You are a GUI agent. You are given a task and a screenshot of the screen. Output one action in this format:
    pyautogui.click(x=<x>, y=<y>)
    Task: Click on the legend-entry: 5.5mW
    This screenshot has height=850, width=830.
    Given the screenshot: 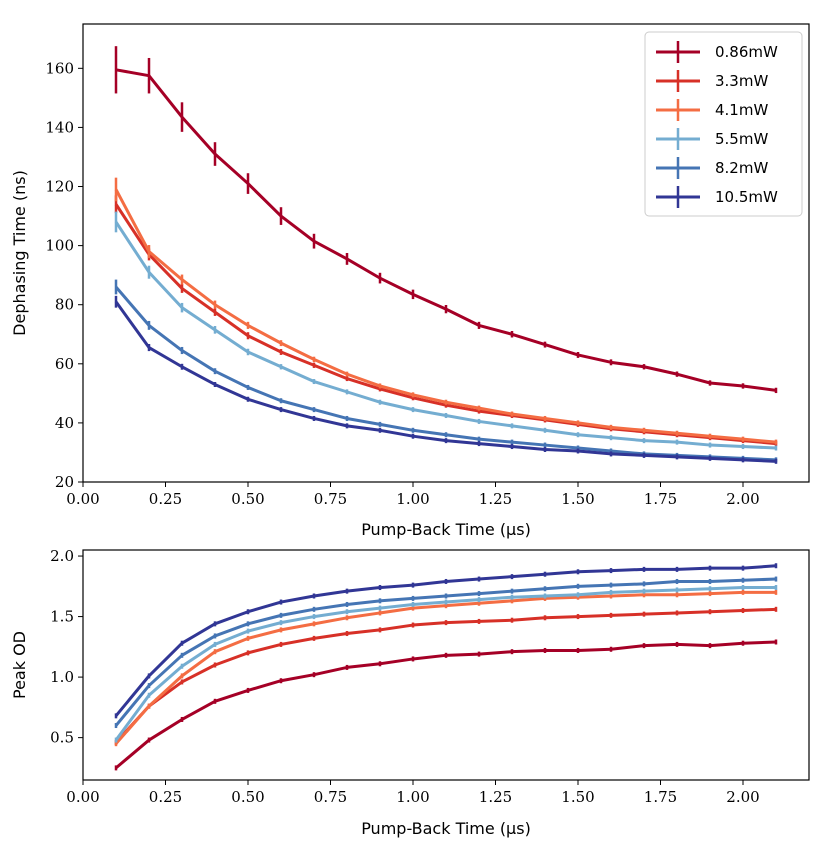 What is the action you would take?
    pyautogui.click(x=712, y=139)
    